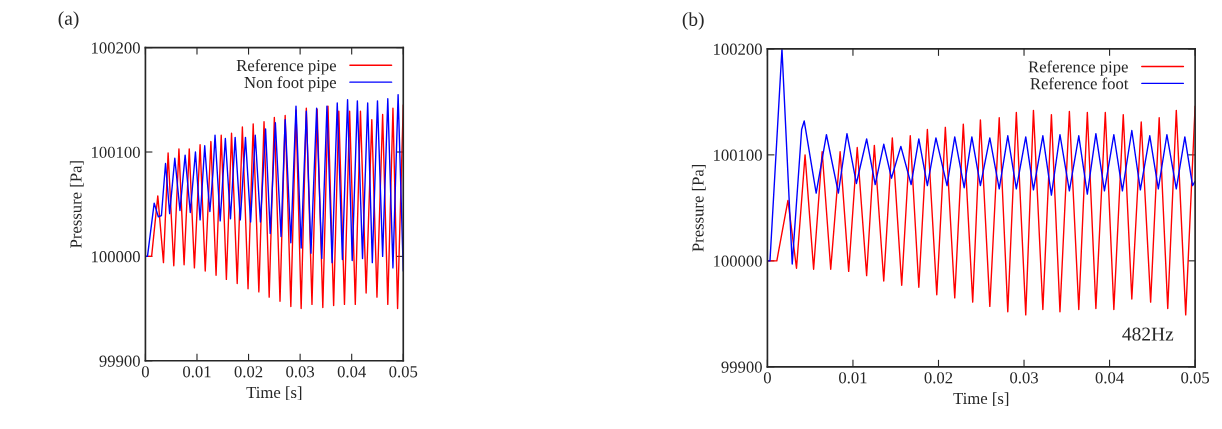 The width and height of the screenshot is (1222, 429). I want to click on legend-label: Reference foot, so click(1079, 83).